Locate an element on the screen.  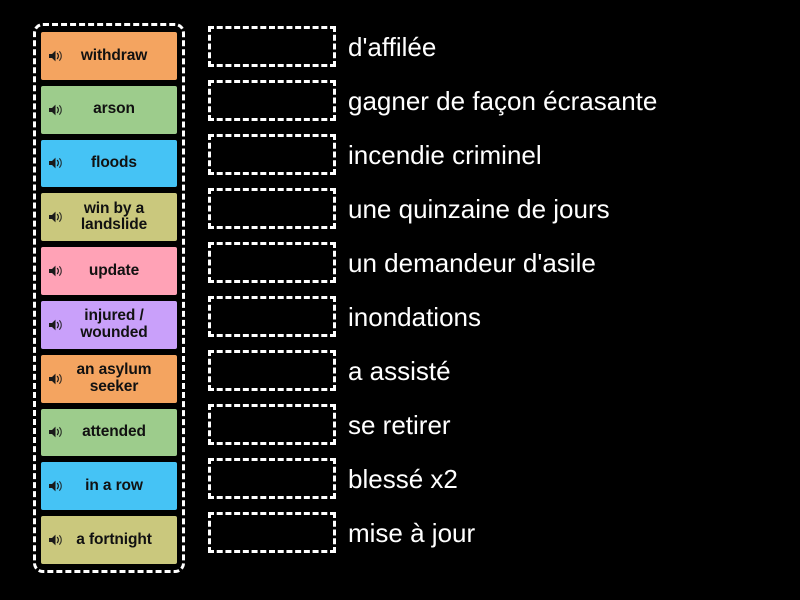
answer-row: d'affilée is located at coordinates (500, 46).